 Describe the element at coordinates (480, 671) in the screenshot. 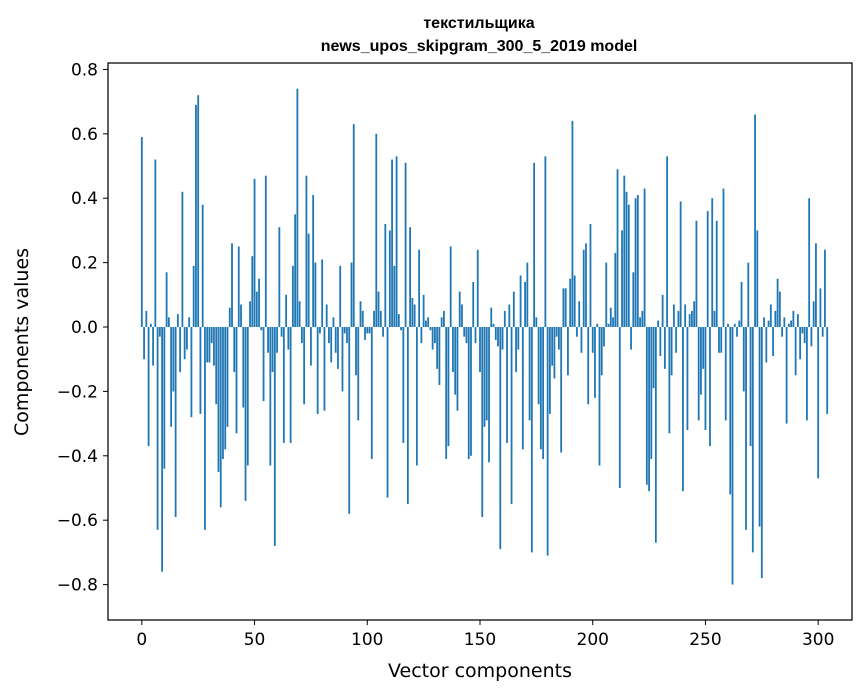

I see `x-axis-label: Vector components` at that location.